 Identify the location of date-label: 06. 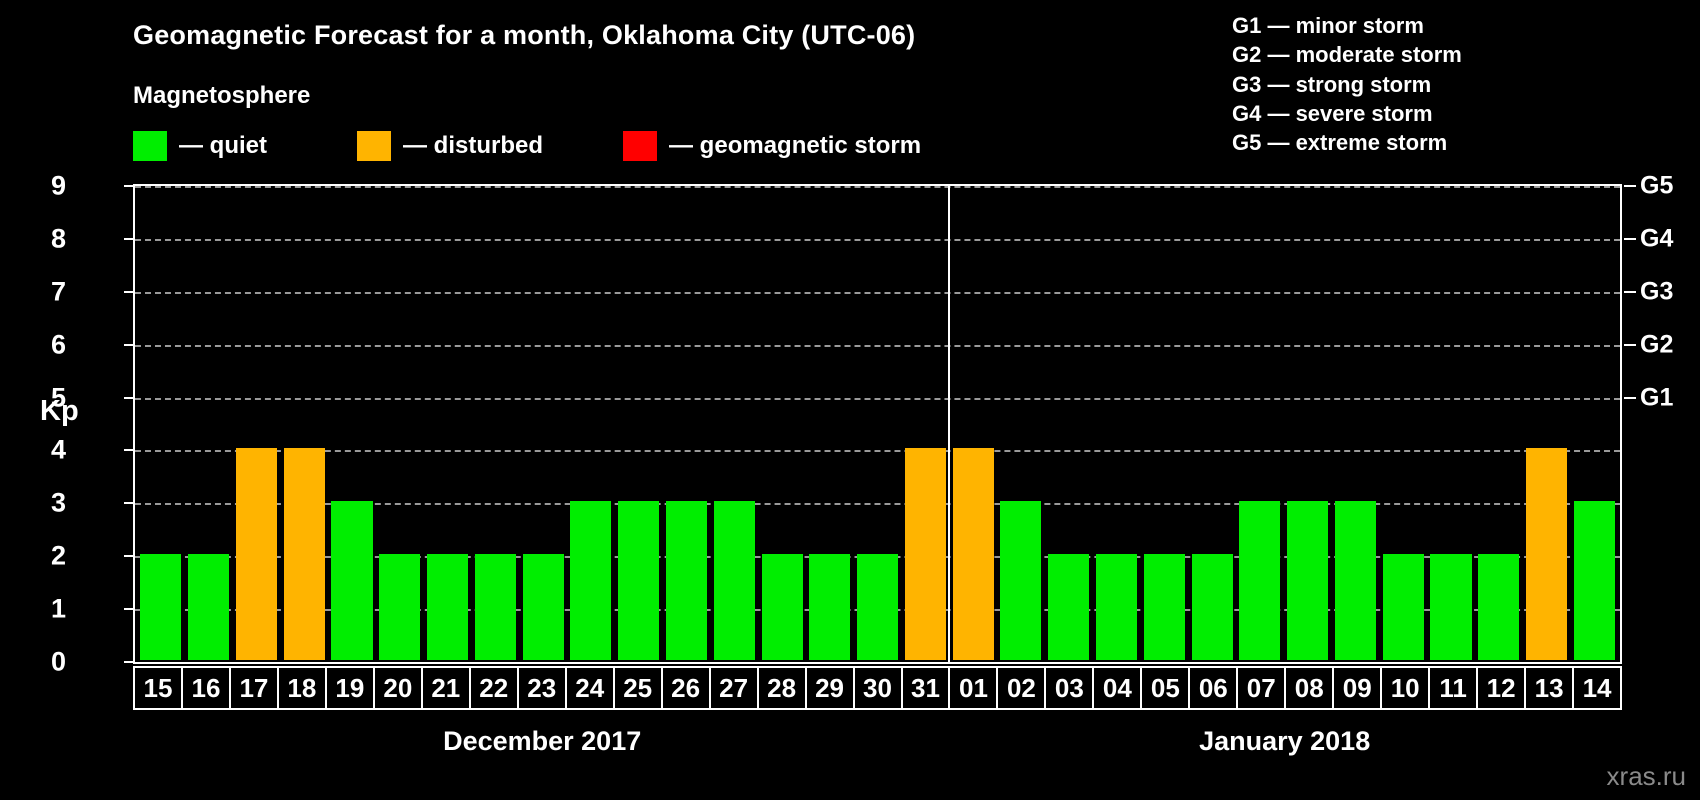
(1213, 688).